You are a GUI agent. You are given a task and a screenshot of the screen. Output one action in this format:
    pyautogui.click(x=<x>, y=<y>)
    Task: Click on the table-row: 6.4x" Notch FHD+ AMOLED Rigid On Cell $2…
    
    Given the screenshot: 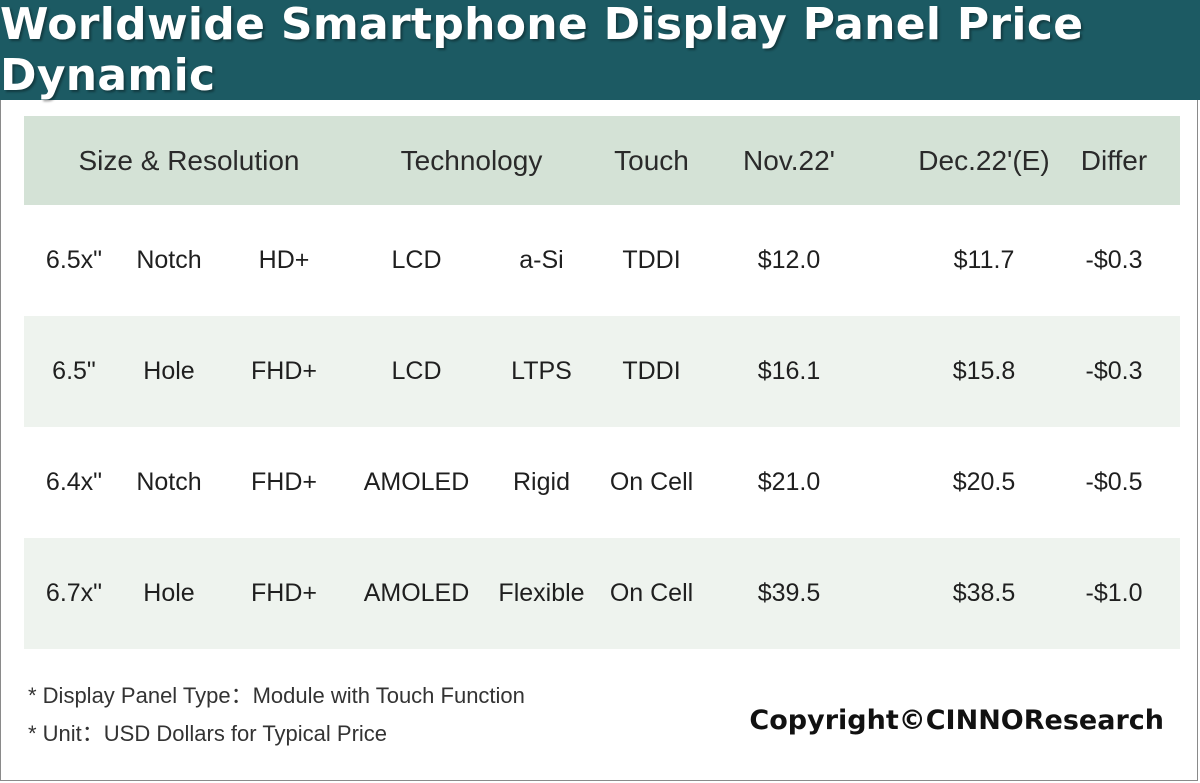 What is the action you would take?
    pyautogui.click(x=602, y=482)
    